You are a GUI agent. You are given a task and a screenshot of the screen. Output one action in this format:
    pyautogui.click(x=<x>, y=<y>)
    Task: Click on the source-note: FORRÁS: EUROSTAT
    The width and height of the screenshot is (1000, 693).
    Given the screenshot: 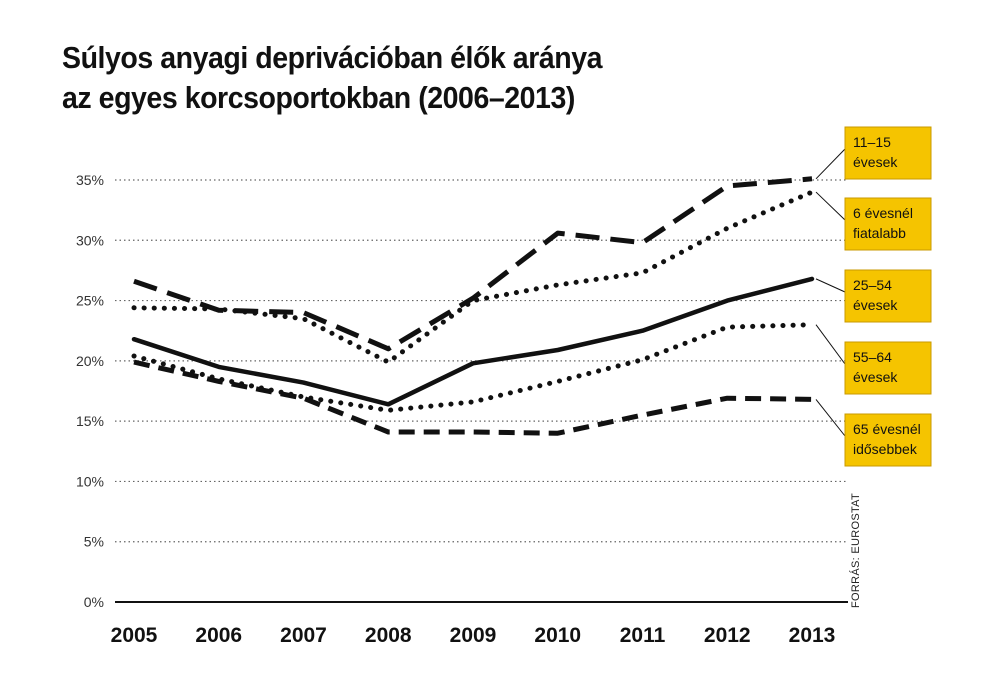 What is the action you would take?
    pyautogui.click(x=855, y=550)
    